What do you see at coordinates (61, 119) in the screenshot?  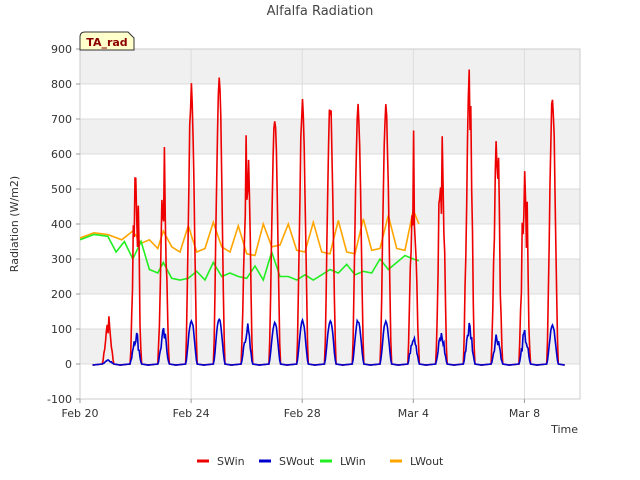 I see `y-tick-label: 700` at bounding box center [61, 119].